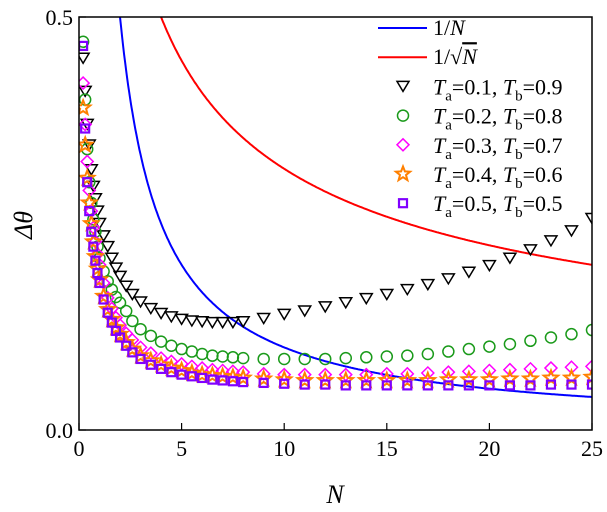  I want to click on legend-item: Ta=0.1, Tb=0.9, so click(479, 89).